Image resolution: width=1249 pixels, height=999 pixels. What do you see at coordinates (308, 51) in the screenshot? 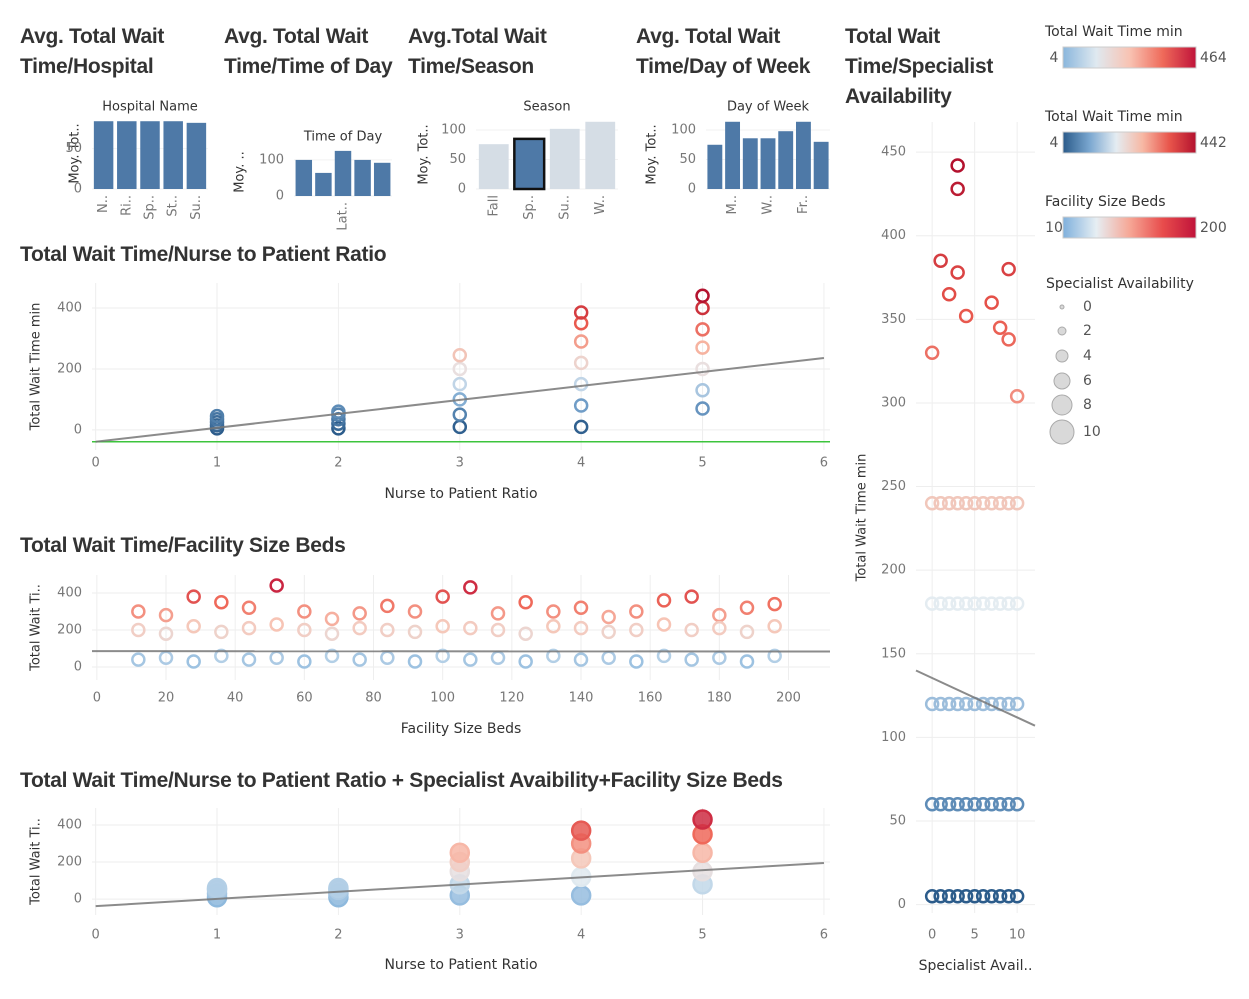
I see `chart-title: Avg. Total Wait Time/Time of Day` at bounding box center [308, 51].